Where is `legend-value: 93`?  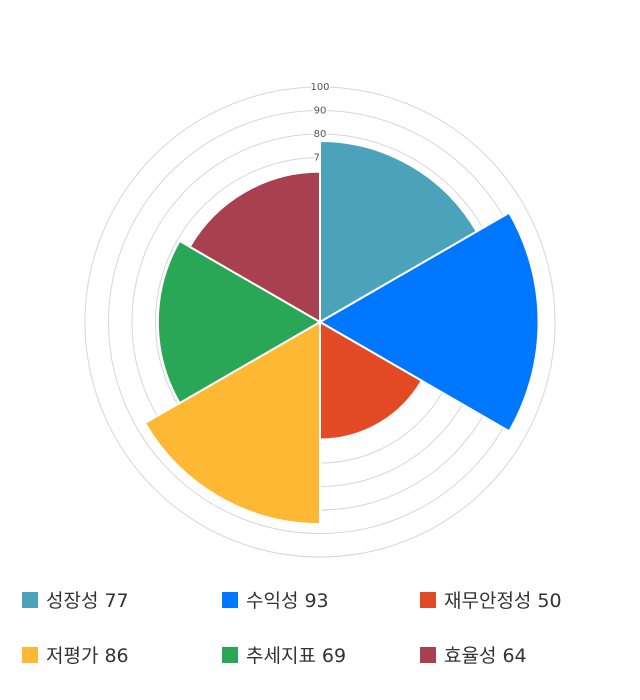
legend-value: 93 is located at coordinates (316, 601).